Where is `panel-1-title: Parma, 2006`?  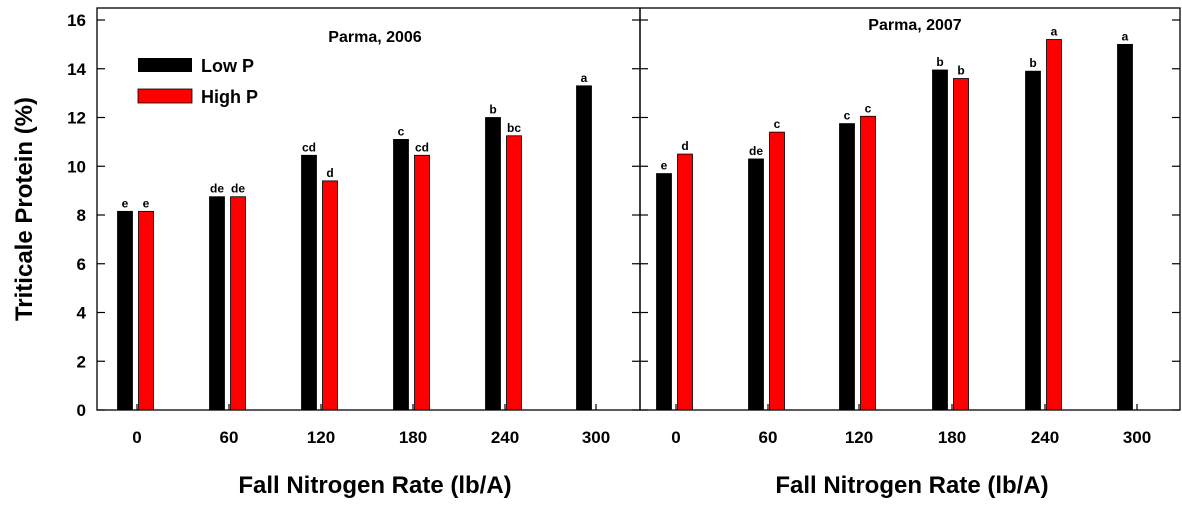
panel-1-title: Parma, 2006 is located at coordinates (375, 37).